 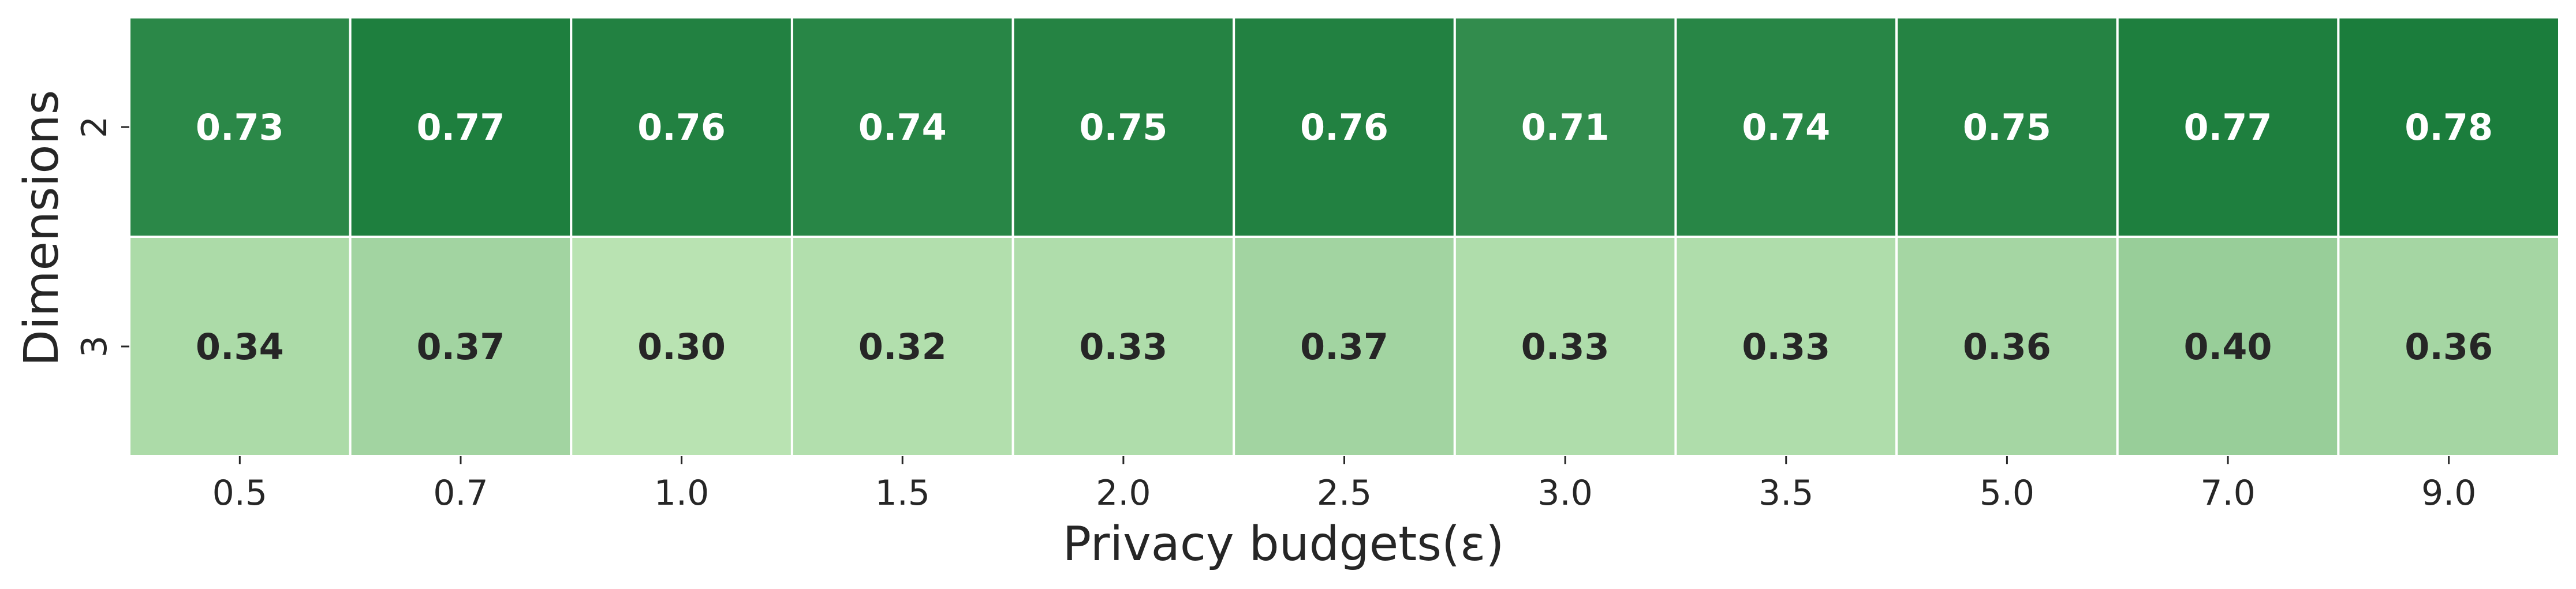 I want to click on heatmap-cell-2-3.5, so click(x=1786, y=127).